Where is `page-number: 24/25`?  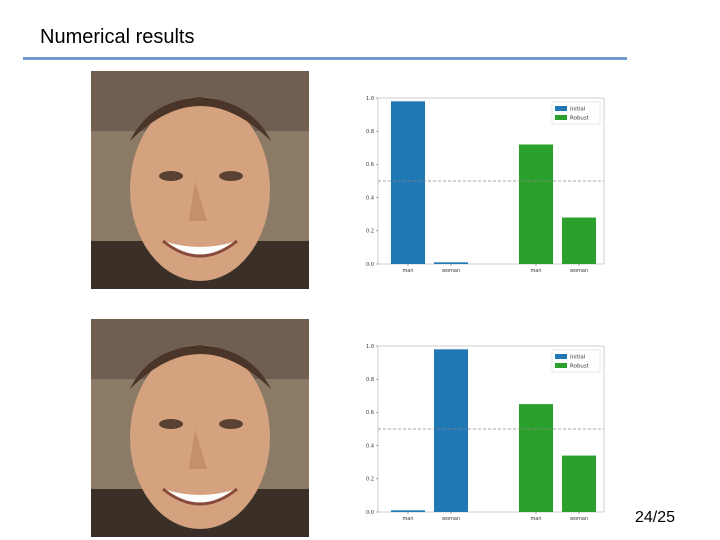
page-number: 24/25 is located at coordinates (655, 517).